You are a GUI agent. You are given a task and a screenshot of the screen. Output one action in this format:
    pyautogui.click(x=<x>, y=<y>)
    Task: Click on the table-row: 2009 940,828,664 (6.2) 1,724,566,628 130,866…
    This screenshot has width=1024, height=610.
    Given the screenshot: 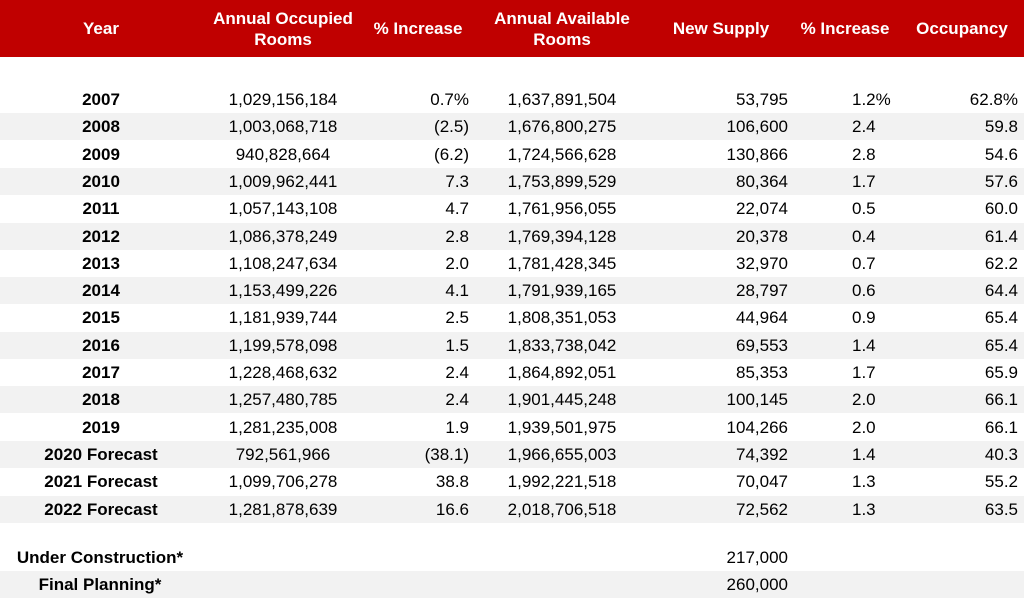 What is the action you would take?
    pyautogui.click(x=512, y=154)
    